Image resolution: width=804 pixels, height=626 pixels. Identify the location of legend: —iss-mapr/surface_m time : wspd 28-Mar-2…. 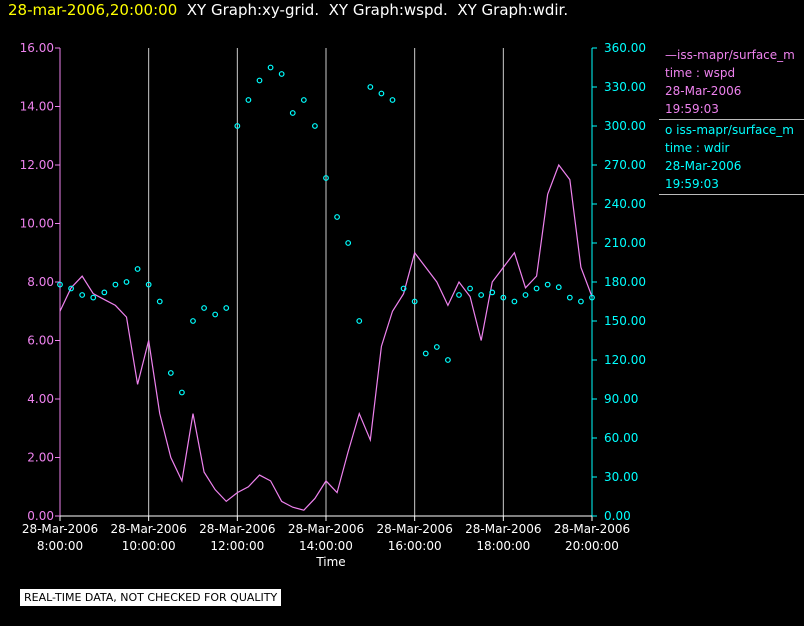
(731, 121).